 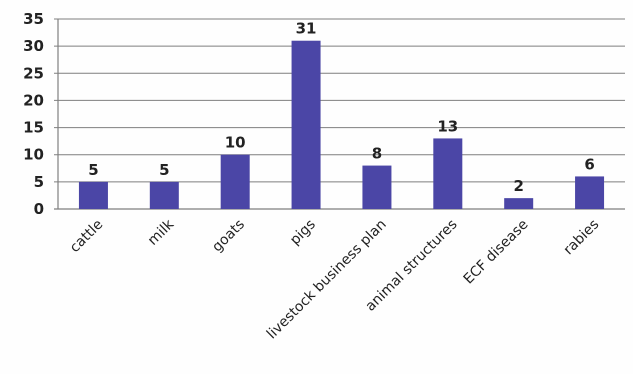 What do you see at coordinates (161, 232) in the screenshot?
I see `category-label: milk` at bounding box center [161, 232].